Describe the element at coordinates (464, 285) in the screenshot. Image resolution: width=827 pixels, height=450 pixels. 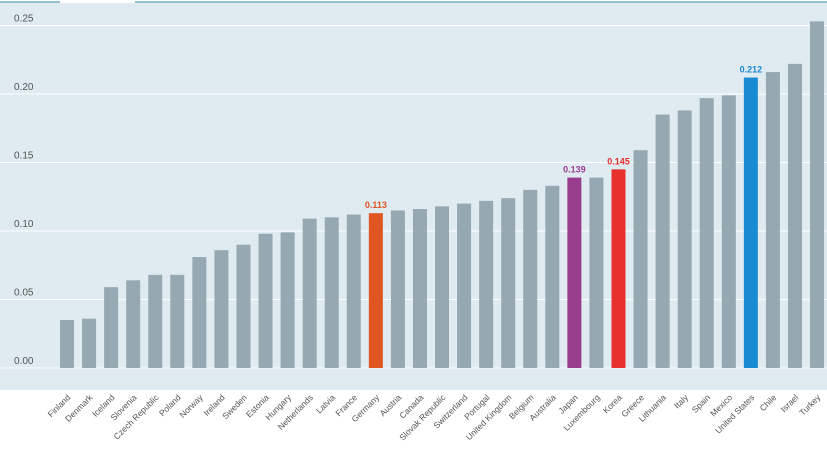
I see `bar-switzerland` at that location.